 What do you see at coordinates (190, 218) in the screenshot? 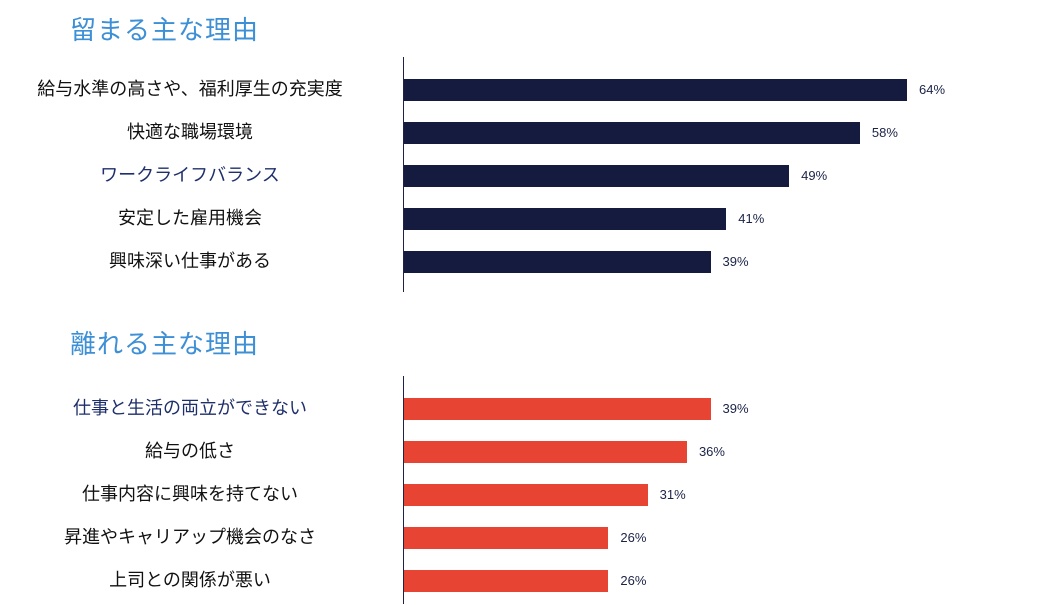
I see `stay-category-label: 安定した雇用機会` at bounding box center [190, 218].